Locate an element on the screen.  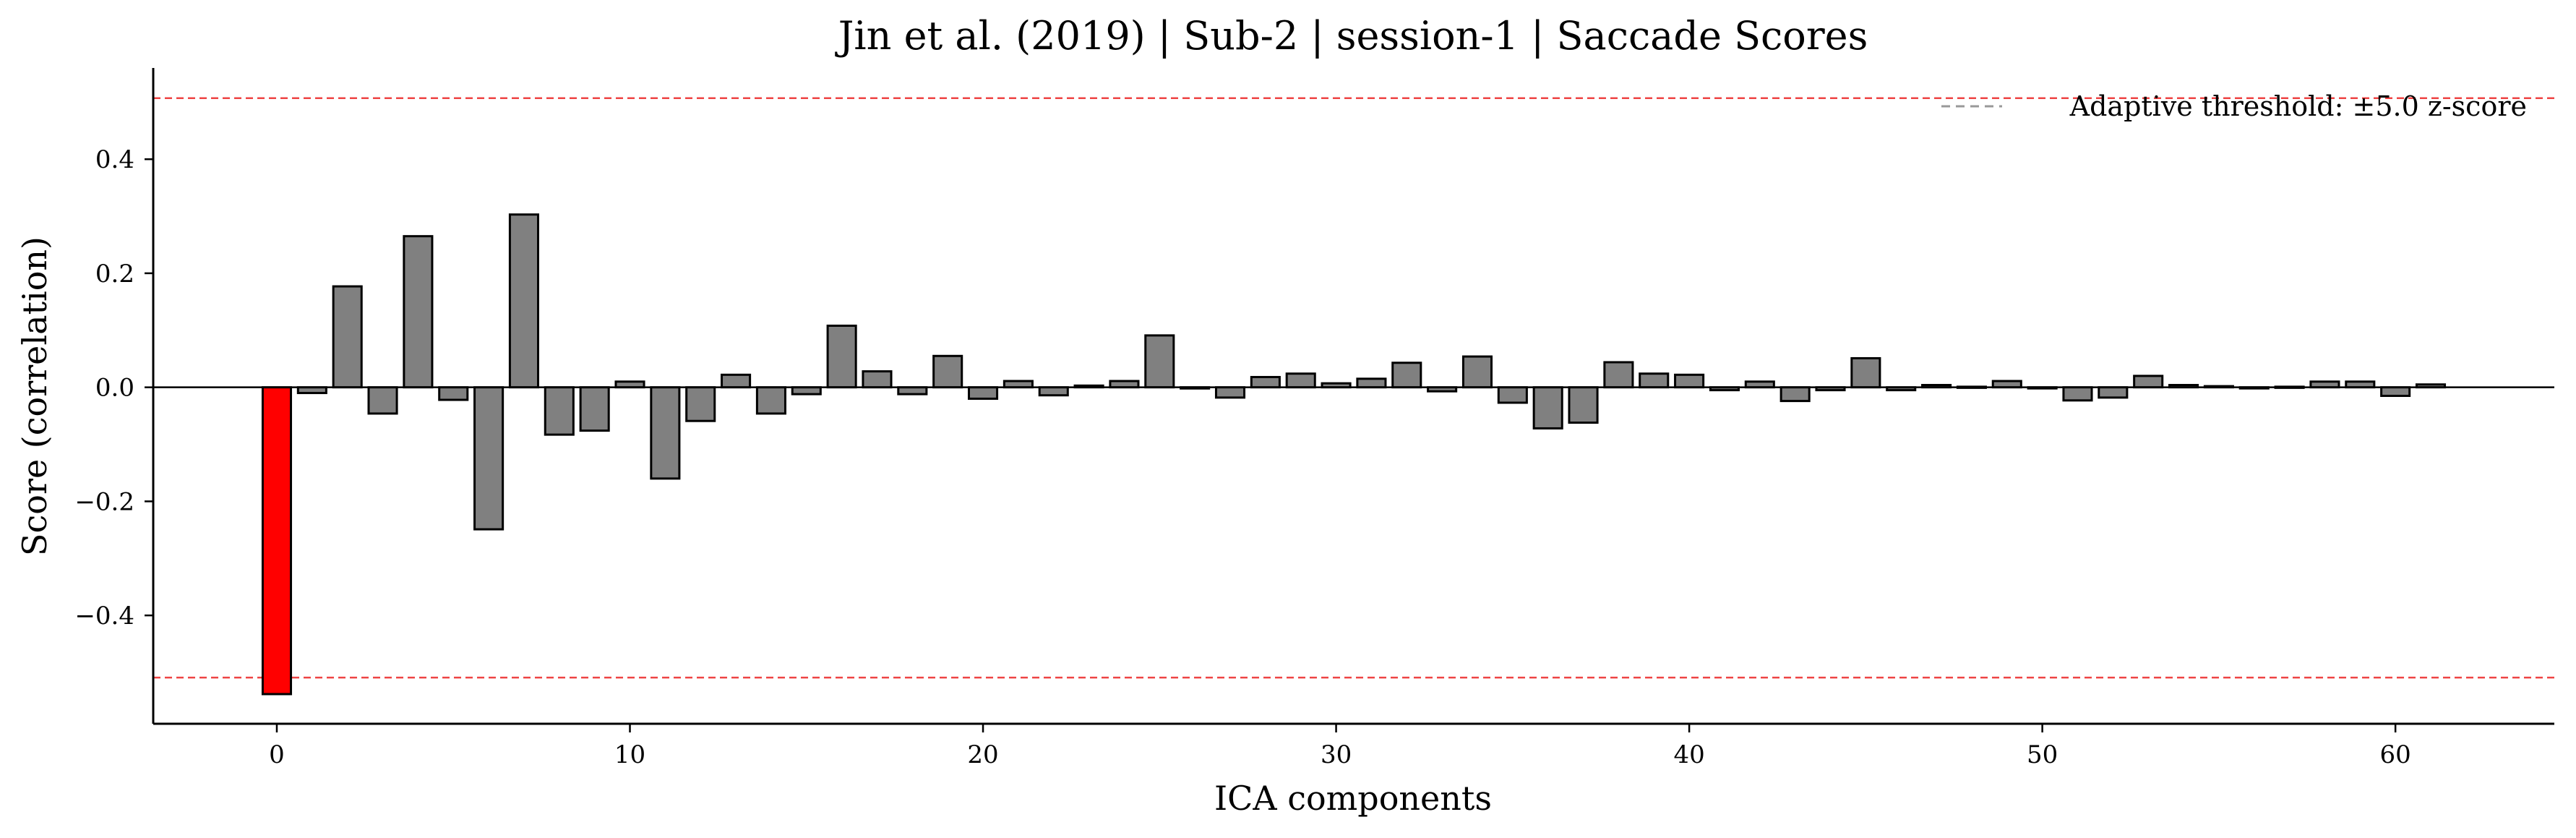
x-tick-label: 10 is located at coordinates (630, 754).